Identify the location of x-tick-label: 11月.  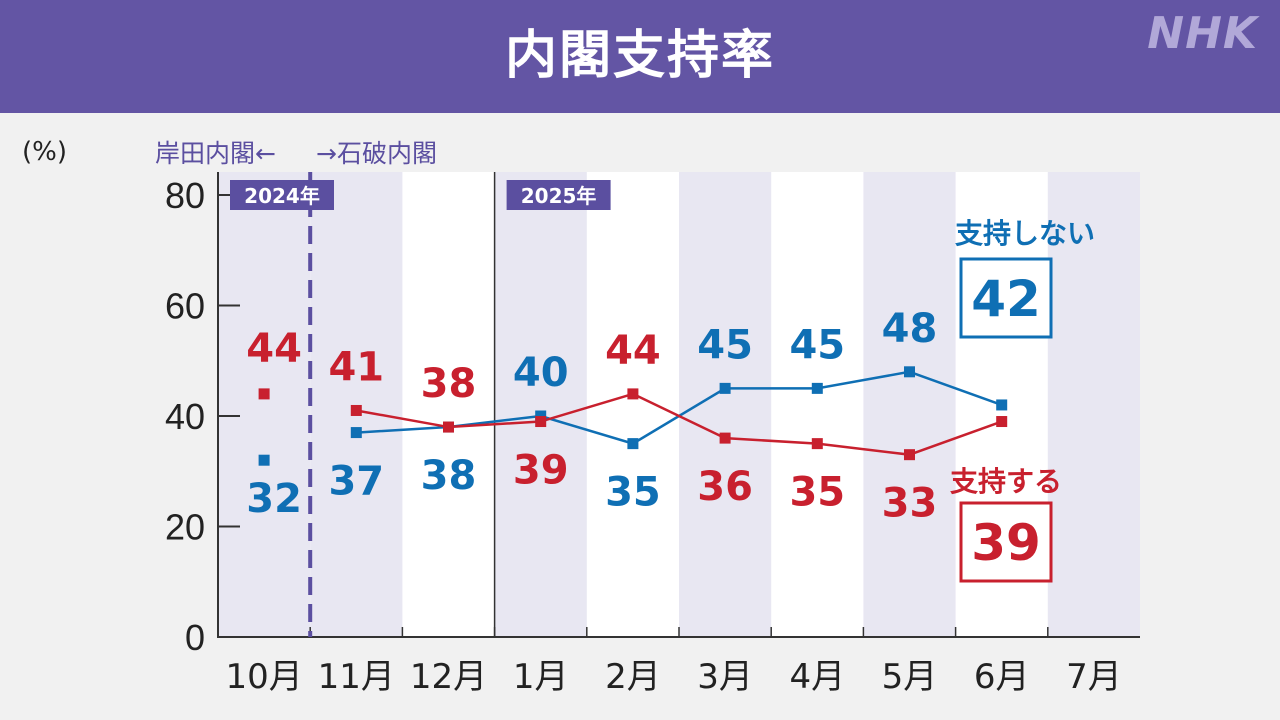
(356, 677).